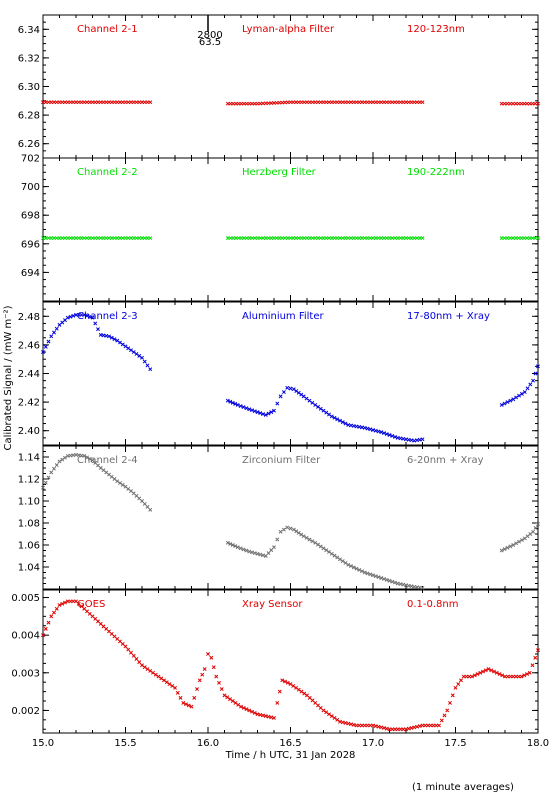 Image resolution: width=550 pixels, height=800 pixels. I want to click on y-tick-label: 1.04, so click(29, 568).